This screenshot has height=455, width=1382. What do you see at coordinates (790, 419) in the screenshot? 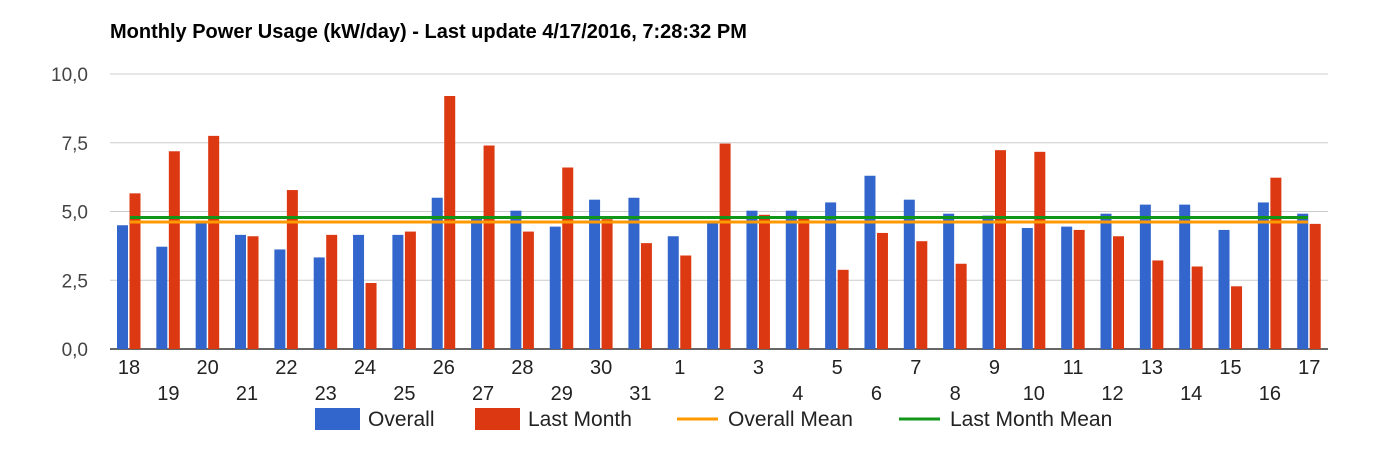
I see `legend-label-overall-mean: Overall Mean` at bounding box center [790, 419].